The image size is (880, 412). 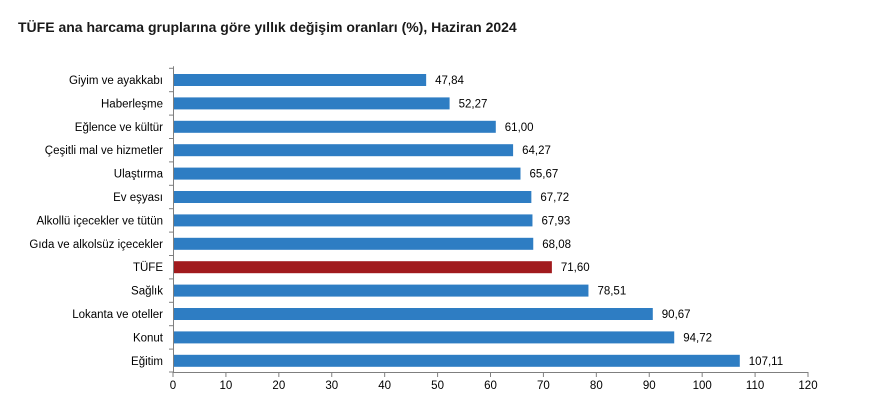 I want to click on x-tick-label: 60, so click(x=490, y=386).